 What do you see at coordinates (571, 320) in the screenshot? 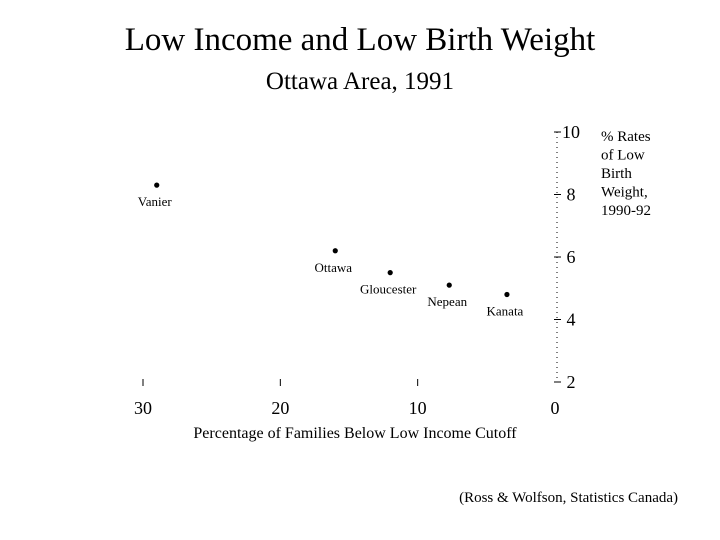
I see `y-tick-label: 4` at bounding box center [571, 320].